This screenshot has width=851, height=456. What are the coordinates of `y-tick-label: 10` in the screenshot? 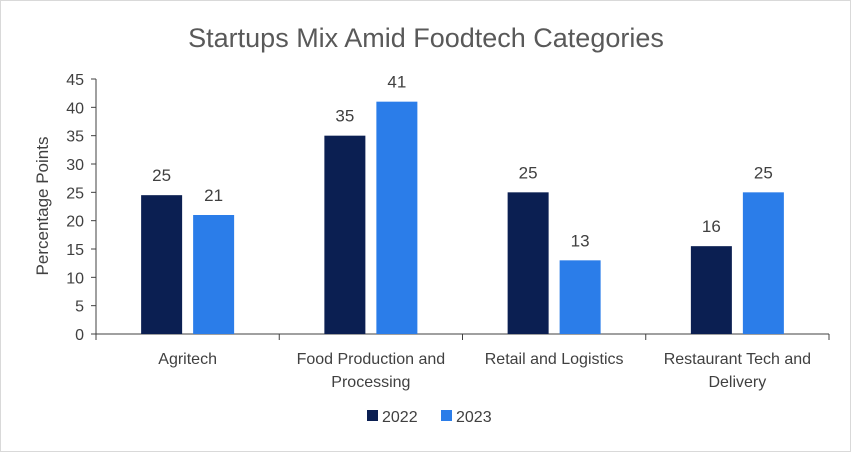 It's located at (75, 278).